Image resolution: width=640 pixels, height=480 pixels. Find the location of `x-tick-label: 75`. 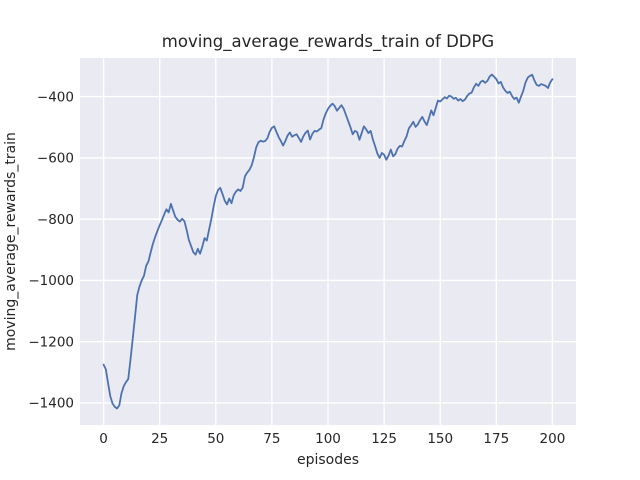

x-tick-label: 75 is located at coordinates (271, 439).